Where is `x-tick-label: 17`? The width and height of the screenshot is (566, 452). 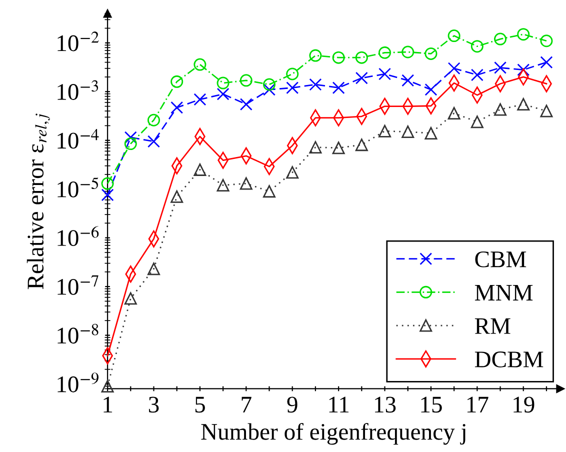 x-tick-label: 17 is located at coordinates (477, 404).